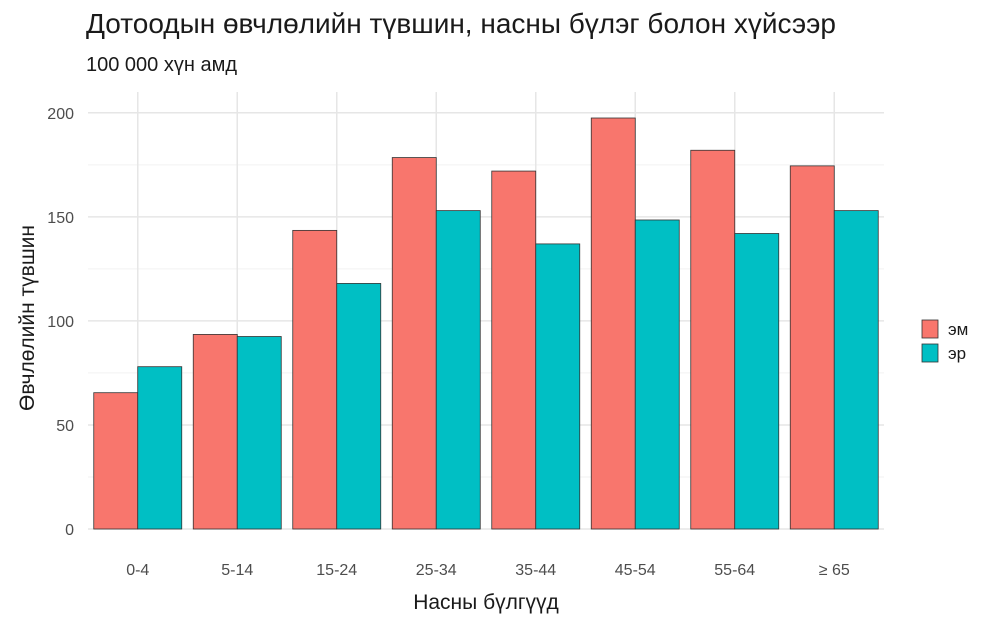  I want to click on x-tick-label: 55-64, so click(734, 570).